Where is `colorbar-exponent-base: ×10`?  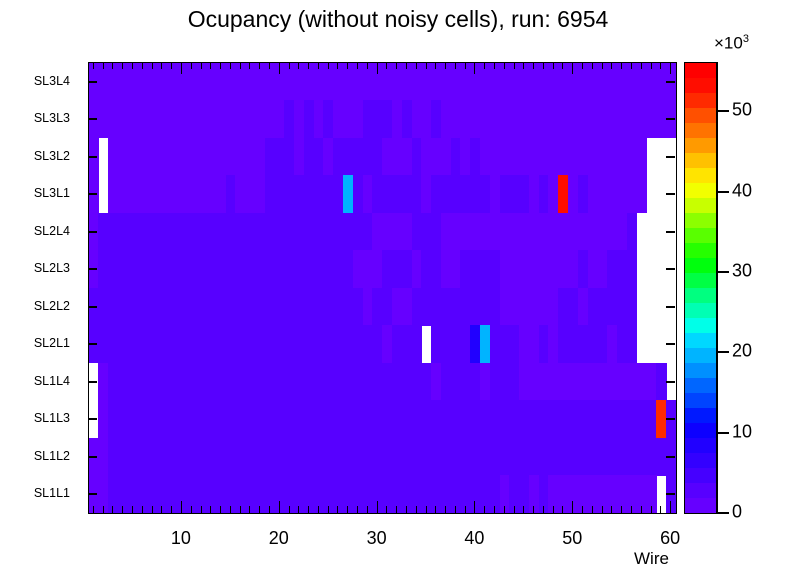
colorbar-exponent-base: ×10 is located at coordinates (728, 43).